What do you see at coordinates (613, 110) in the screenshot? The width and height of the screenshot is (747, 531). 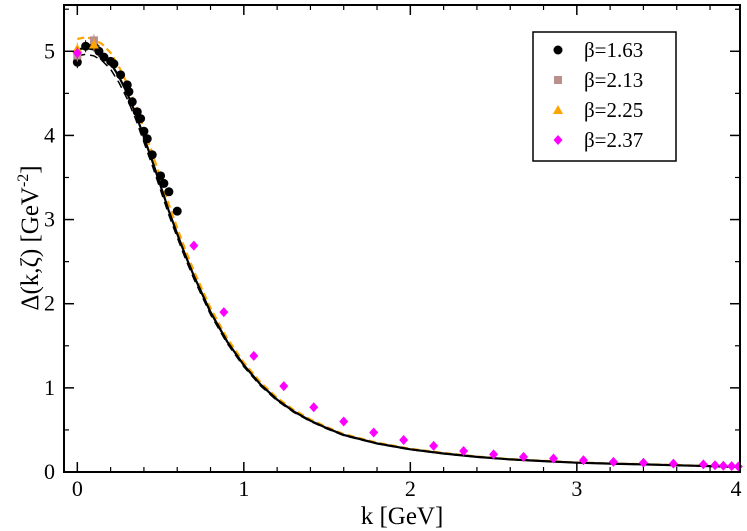 I see `legend-label: β=2.25` at bounding box center [613, 110].